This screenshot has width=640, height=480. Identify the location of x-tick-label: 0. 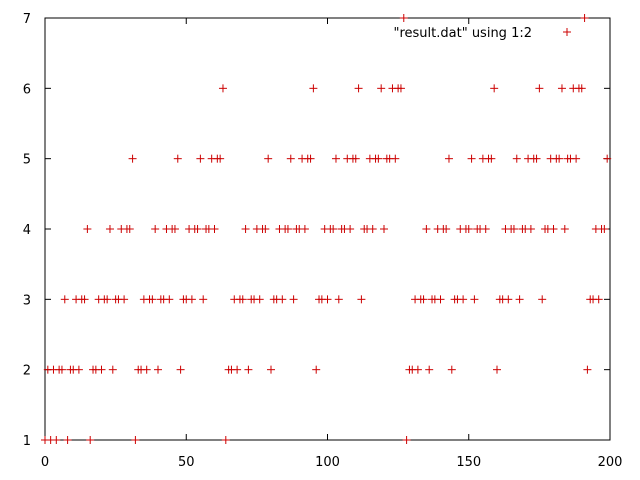
(45, 462).